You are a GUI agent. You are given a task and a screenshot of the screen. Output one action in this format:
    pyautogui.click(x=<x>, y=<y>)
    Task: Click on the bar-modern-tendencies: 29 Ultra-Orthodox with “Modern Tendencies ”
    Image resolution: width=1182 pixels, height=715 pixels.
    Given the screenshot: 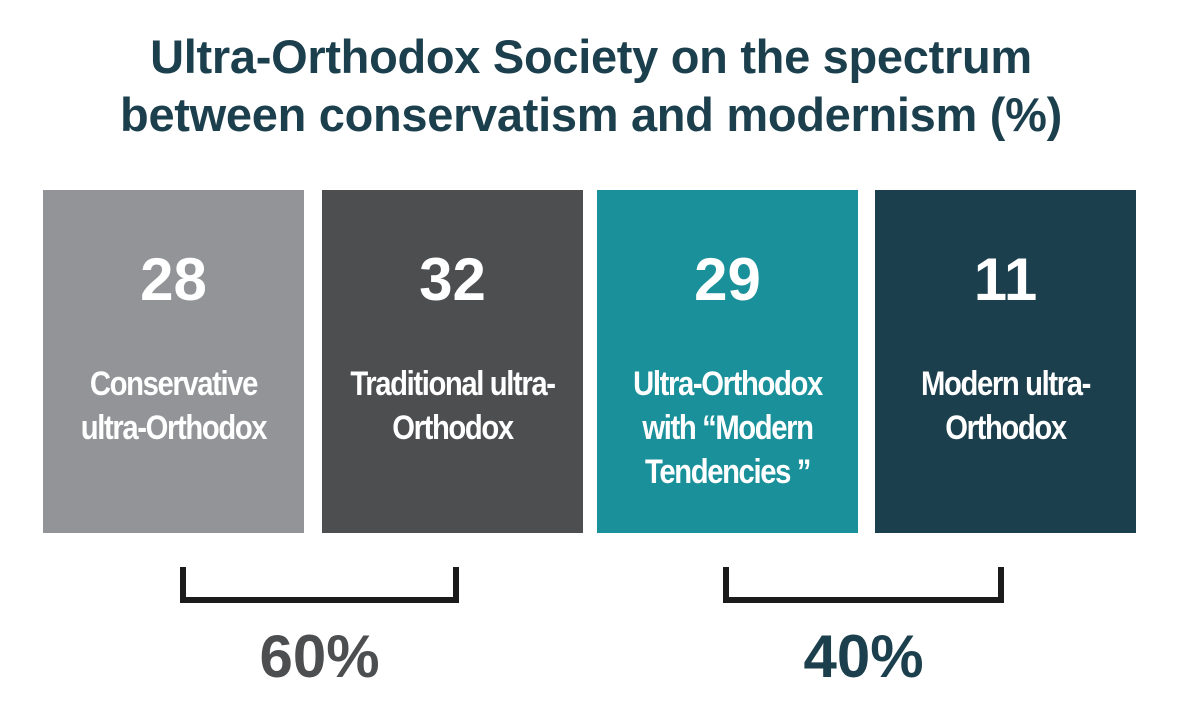 What is the action you would take?
    pyautogui.click(x=727, y=361)
    